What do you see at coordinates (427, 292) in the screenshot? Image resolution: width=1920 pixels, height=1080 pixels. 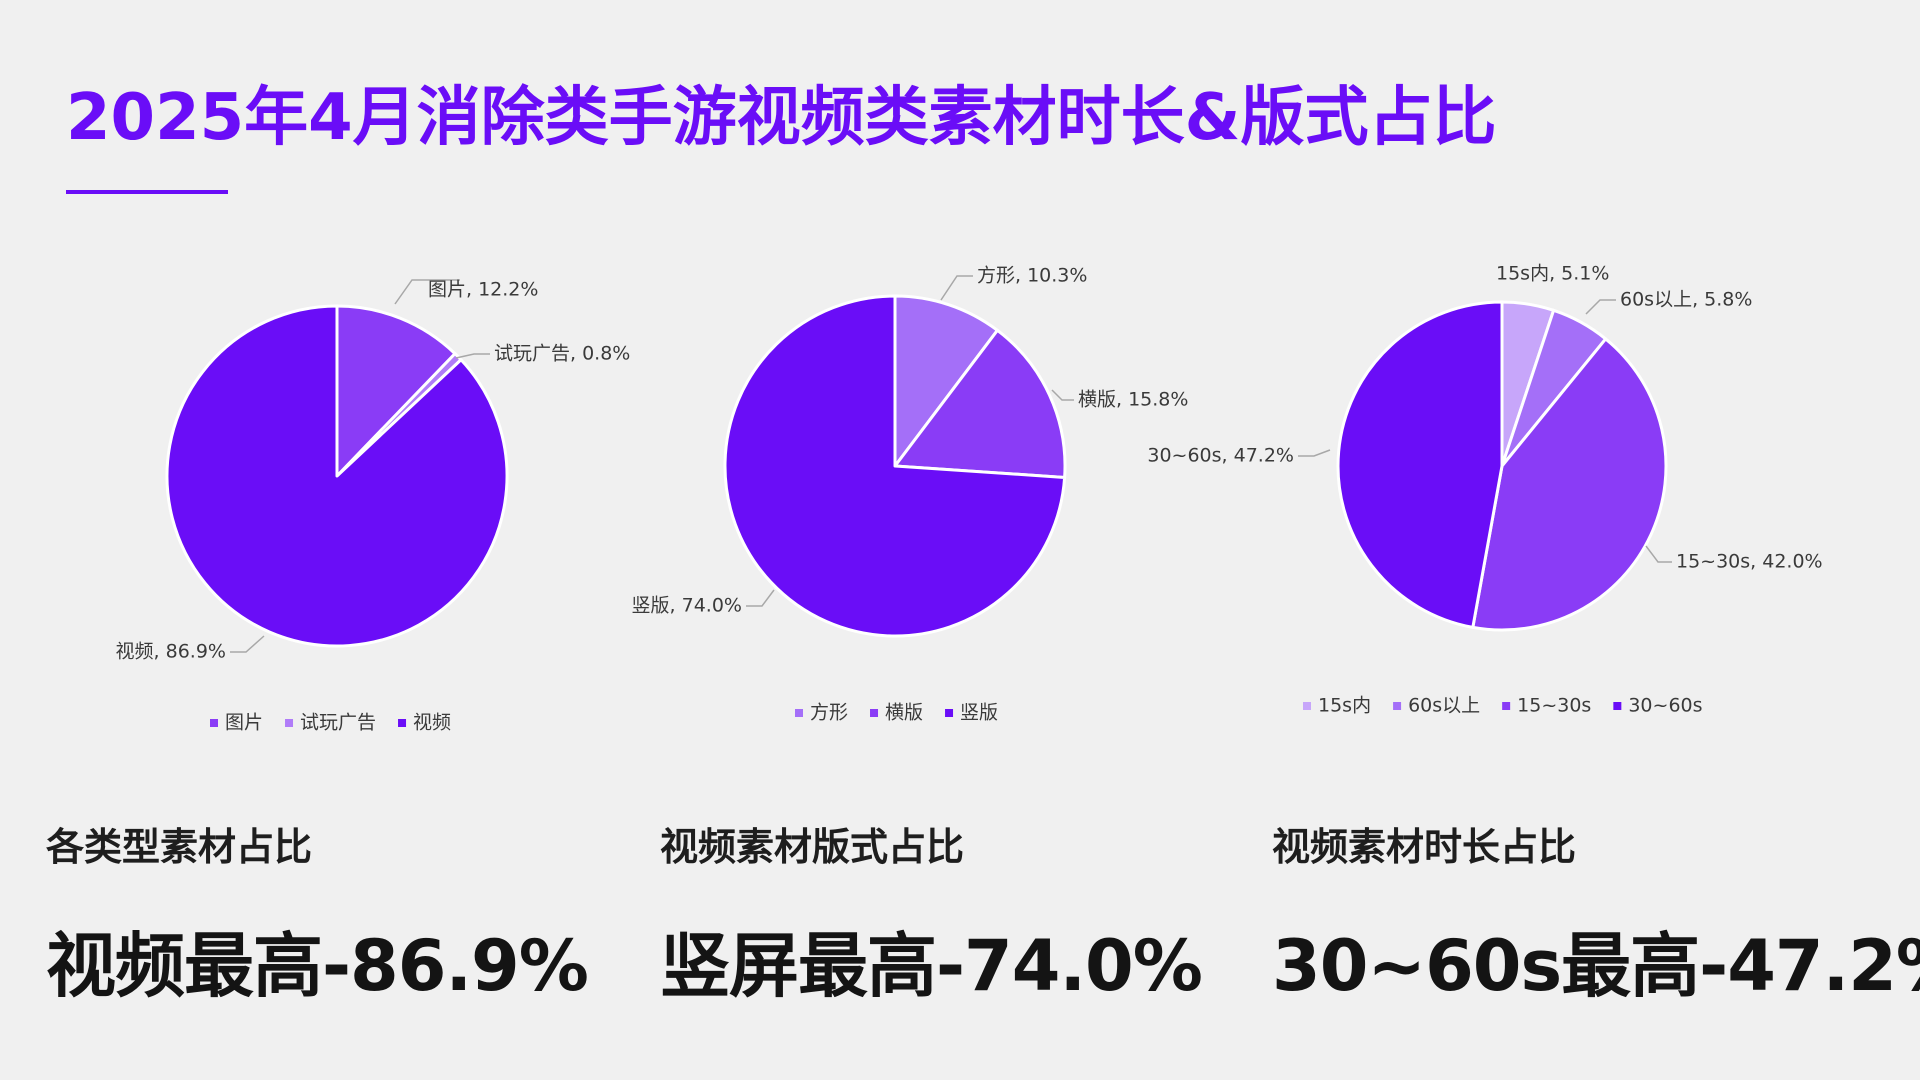 I see `leader-line-image` at bounding box center [427, 292].